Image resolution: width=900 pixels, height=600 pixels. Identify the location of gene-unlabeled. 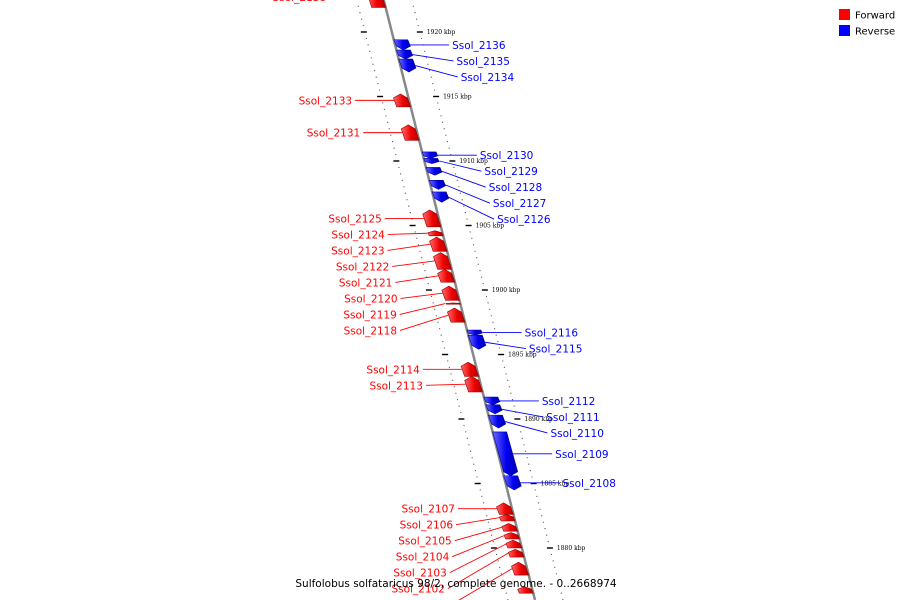
(525, 590).